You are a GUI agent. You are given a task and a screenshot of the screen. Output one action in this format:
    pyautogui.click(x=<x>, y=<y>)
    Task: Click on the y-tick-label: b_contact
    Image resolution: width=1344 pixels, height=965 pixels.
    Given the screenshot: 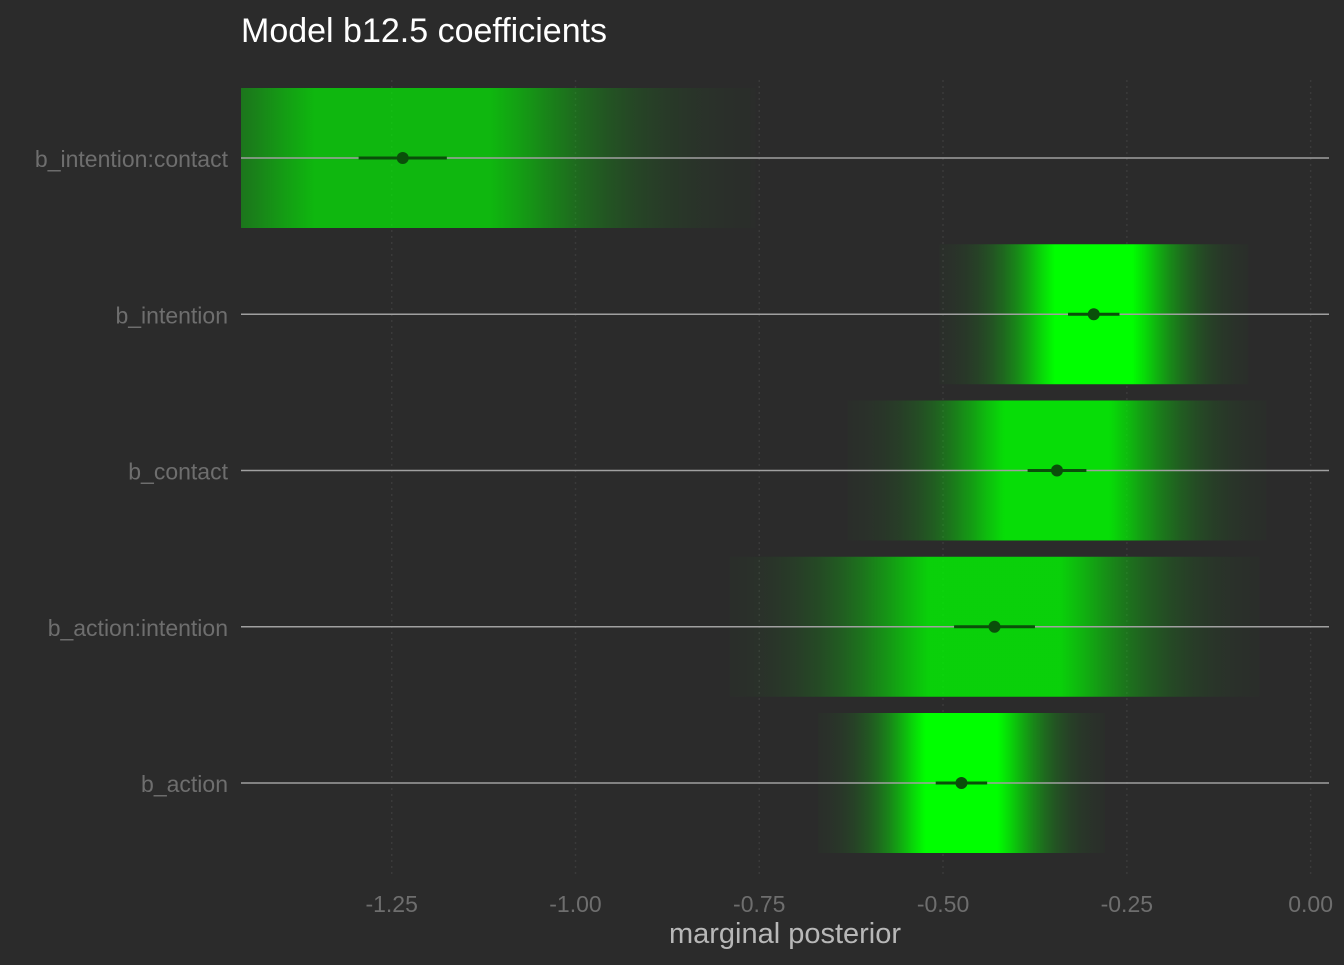 What is the action you would take?
    pyautogui.click(x=178, y=472)
    